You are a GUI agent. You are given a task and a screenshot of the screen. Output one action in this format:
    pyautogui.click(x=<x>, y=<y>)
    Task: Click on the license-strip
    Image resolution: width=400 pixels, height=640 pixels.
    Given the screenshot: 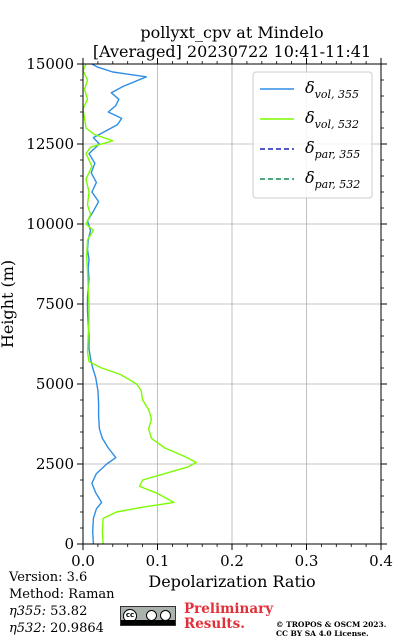 What is the action you would take?
    pyautogui.click(x=148, y=622)
    